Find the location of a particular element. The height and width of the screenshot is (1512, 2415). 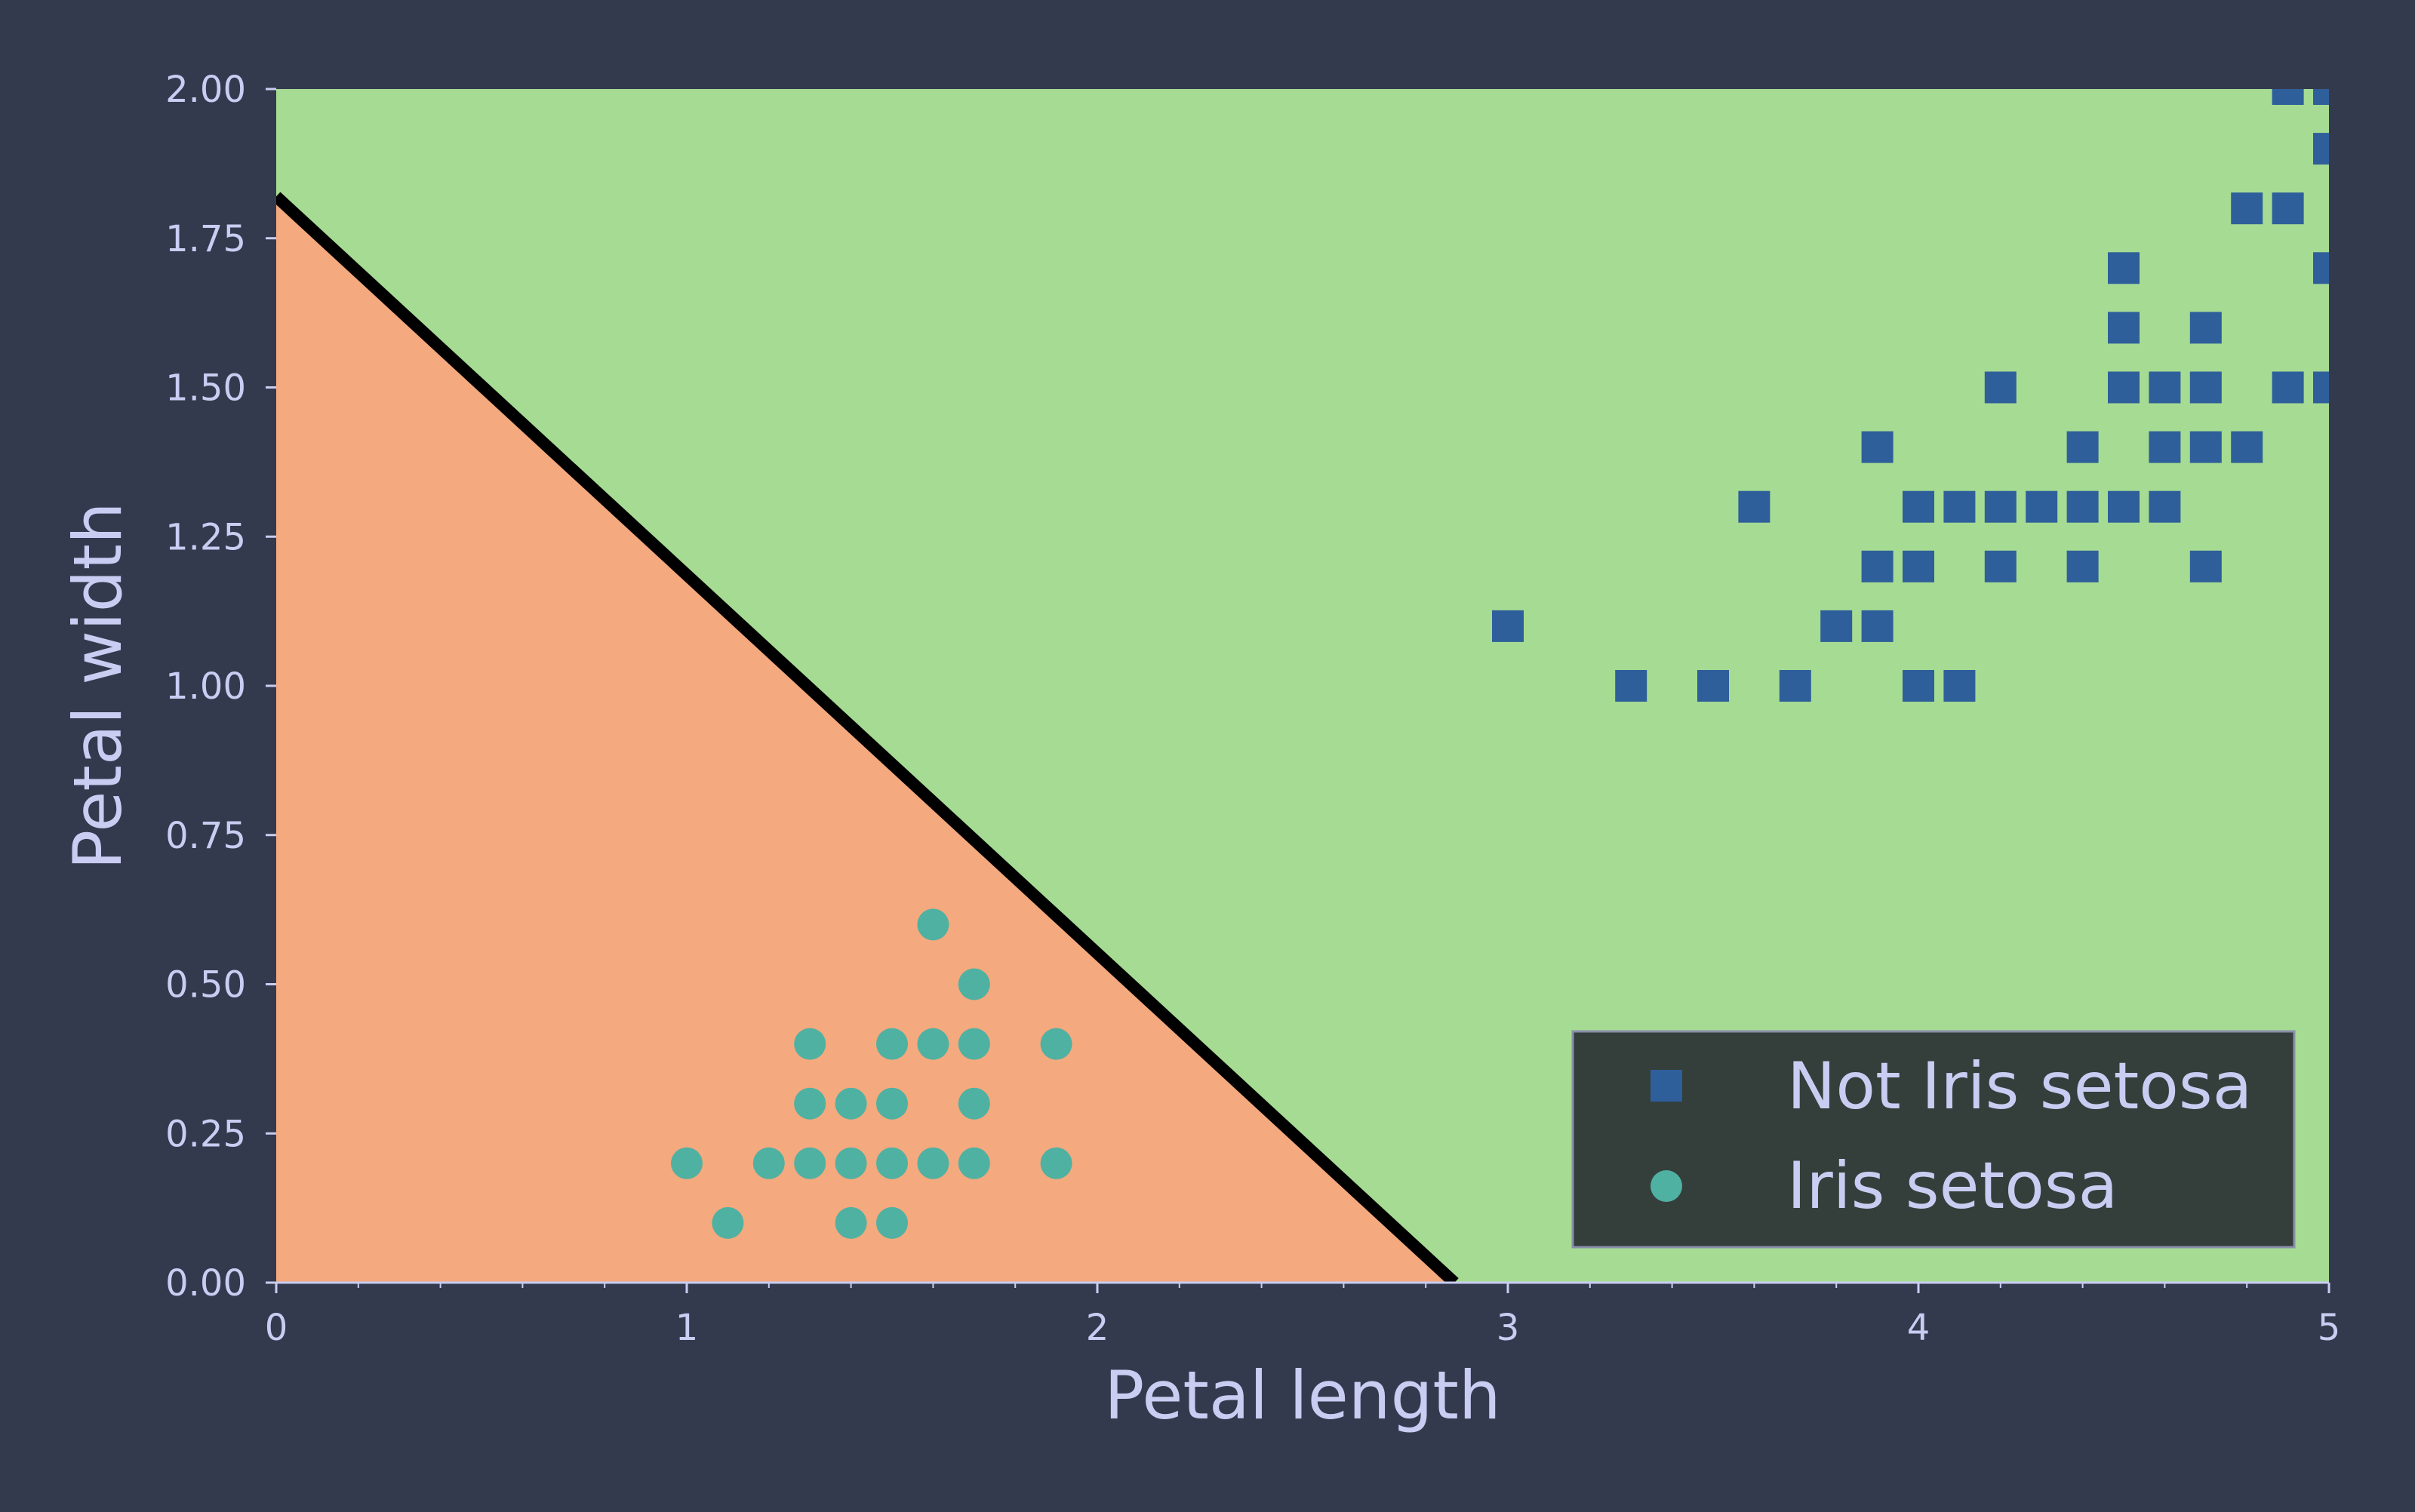

x-tick-label: 0 is located at coordinates (276, 1328).